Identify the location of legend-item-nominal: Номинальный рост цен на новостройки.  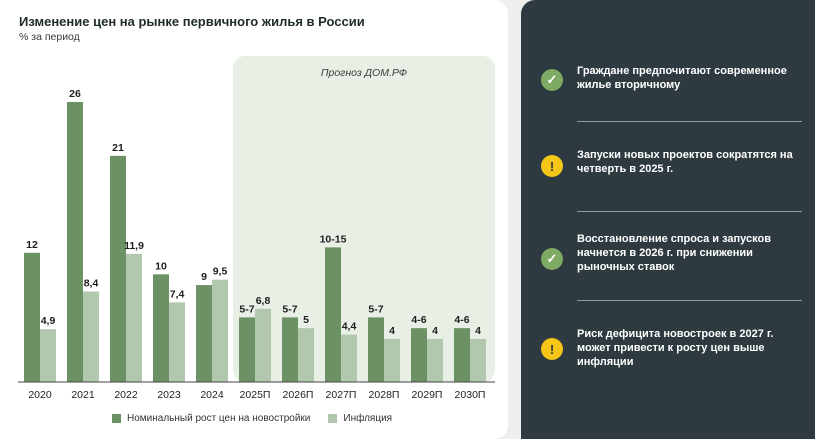
(211, 418).